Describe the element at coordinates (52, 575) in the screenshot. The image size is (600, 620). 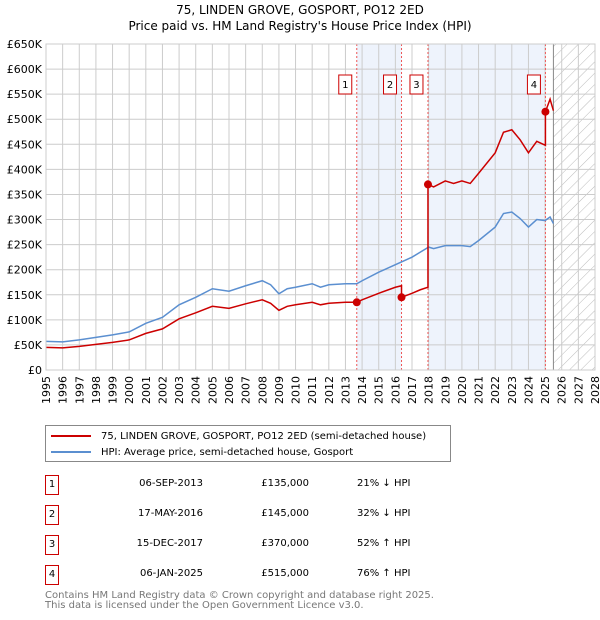
I see `sale-number: 4` at that location.